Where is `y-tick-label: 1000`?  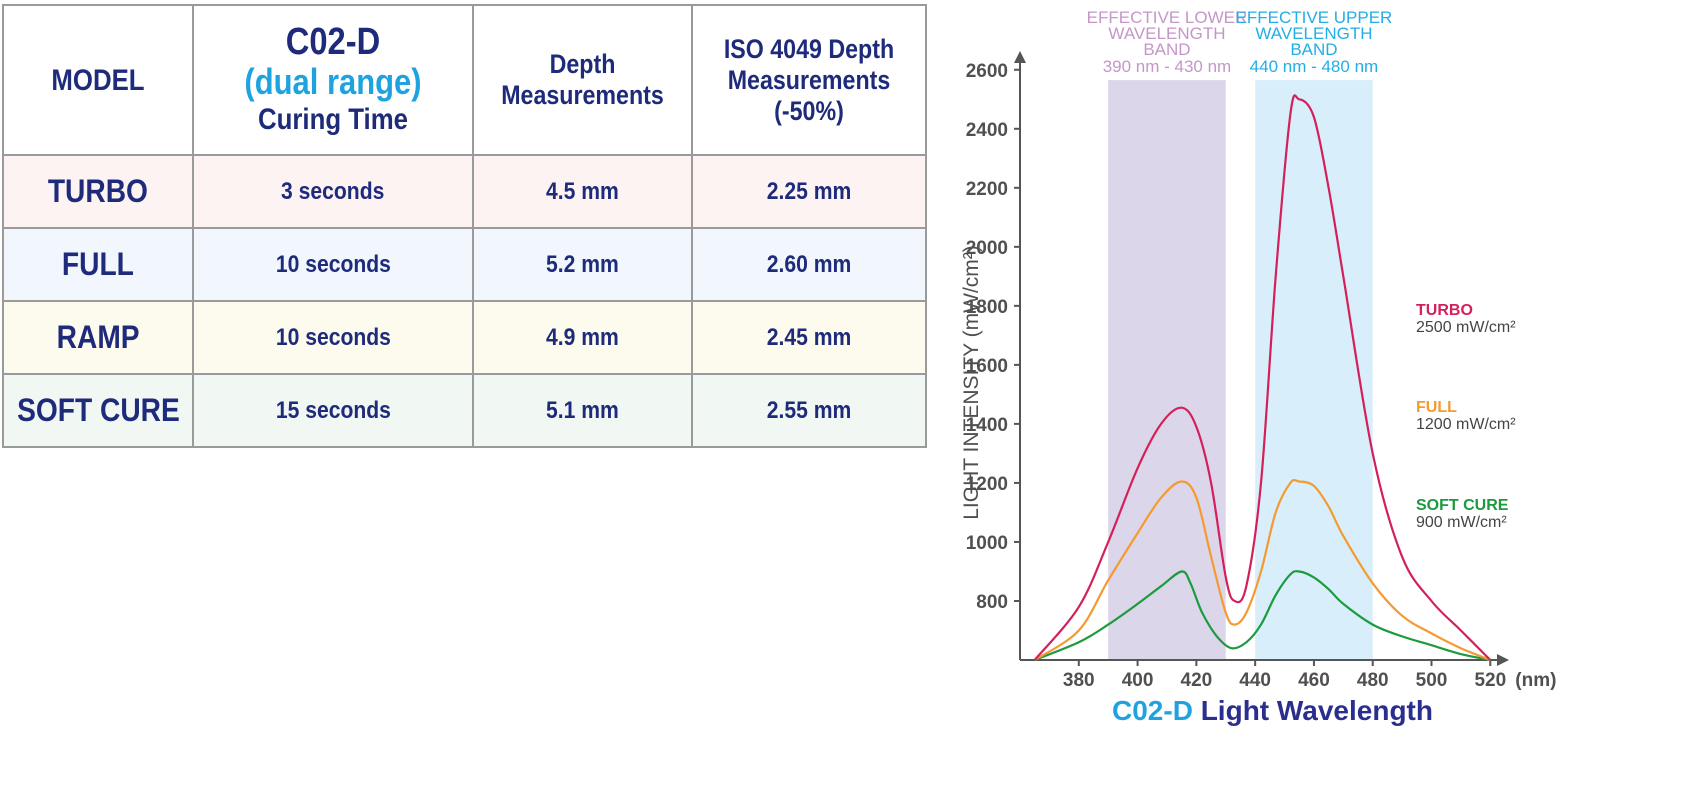 y-tick-label: 1000 is located at coordinates (987, 543).